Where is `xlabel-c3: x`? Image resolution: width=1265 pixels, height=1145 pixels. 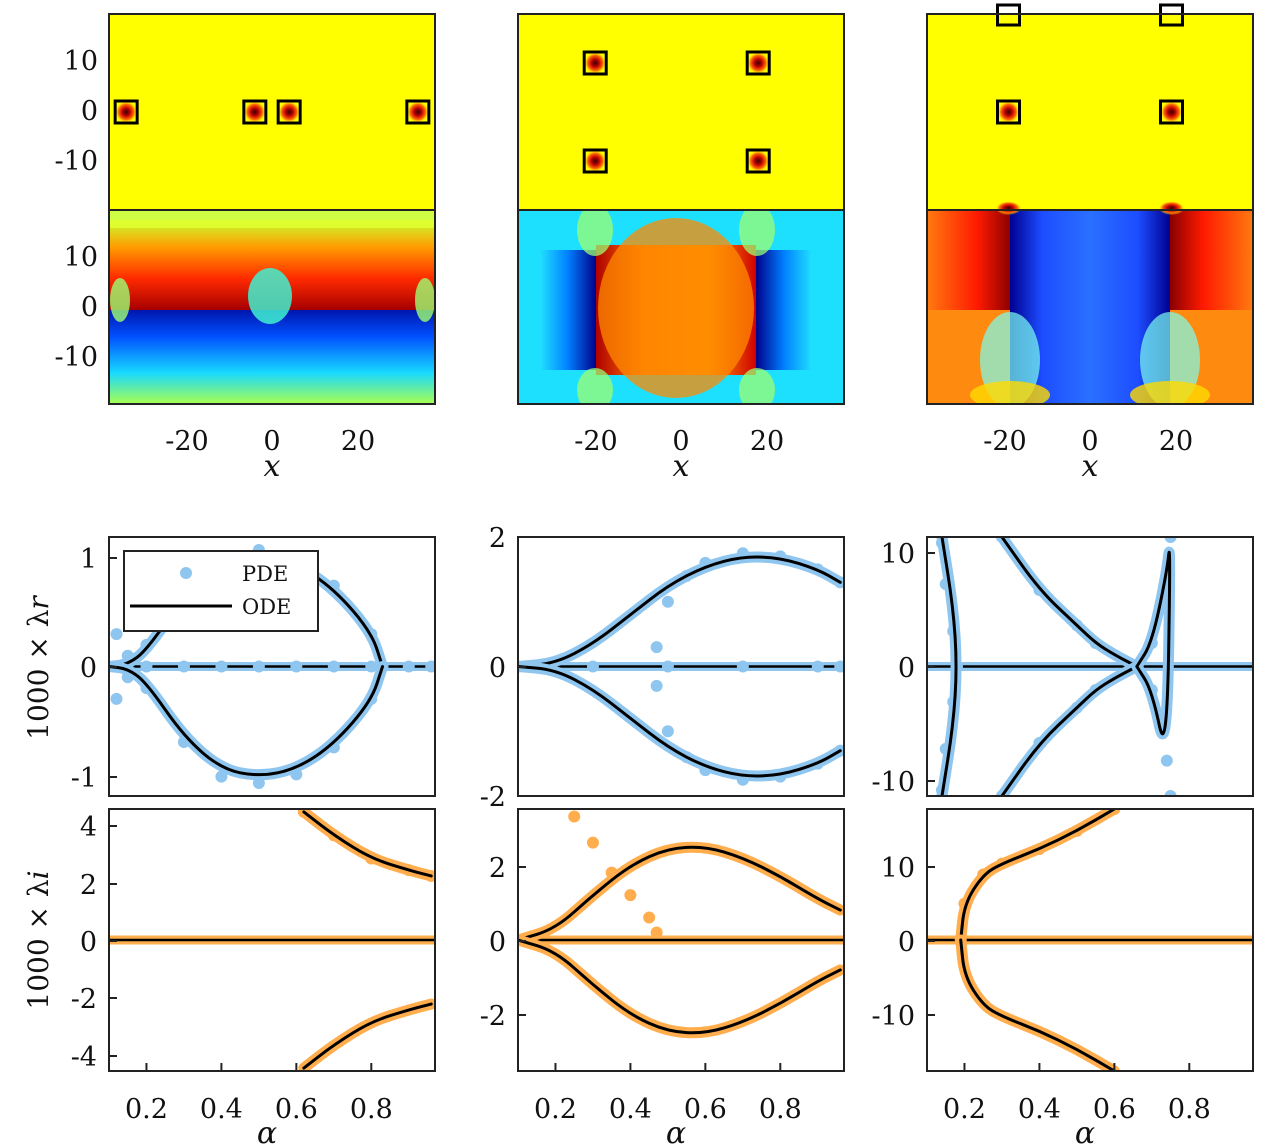 xlabel-c3: x is located at coordinates (1090, 466).